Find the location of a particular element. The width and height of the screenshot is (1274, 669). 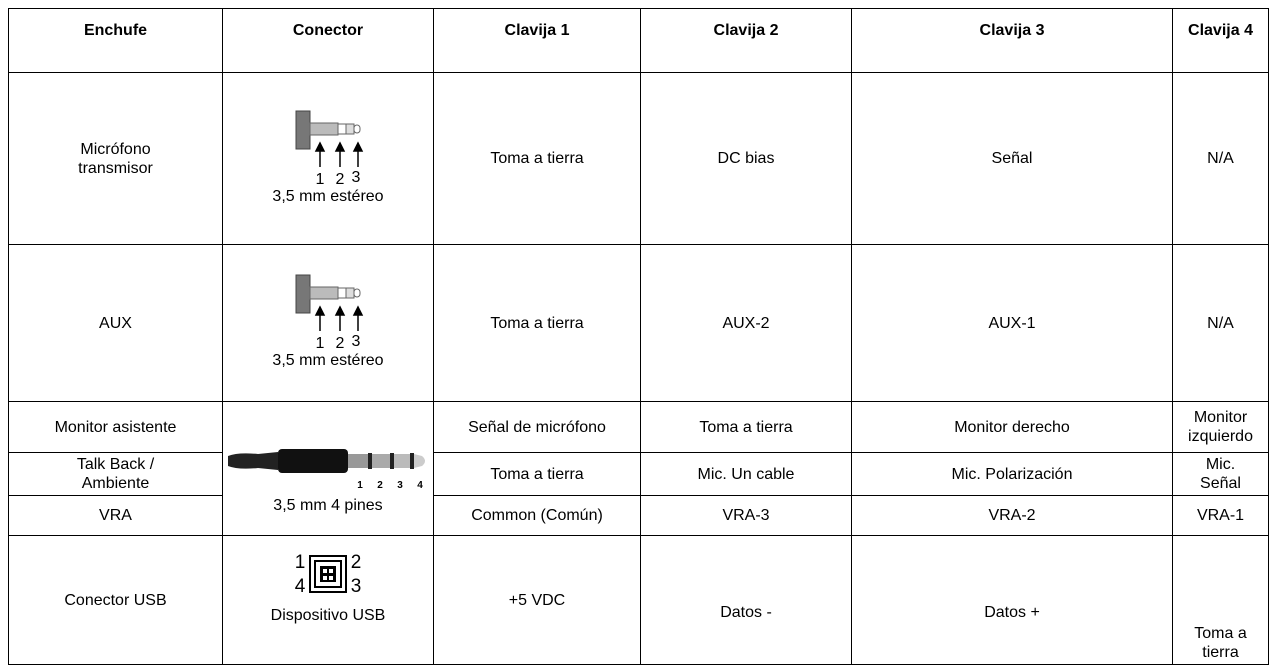

header-cell: Enchufe is located at coordinates (115, 40).